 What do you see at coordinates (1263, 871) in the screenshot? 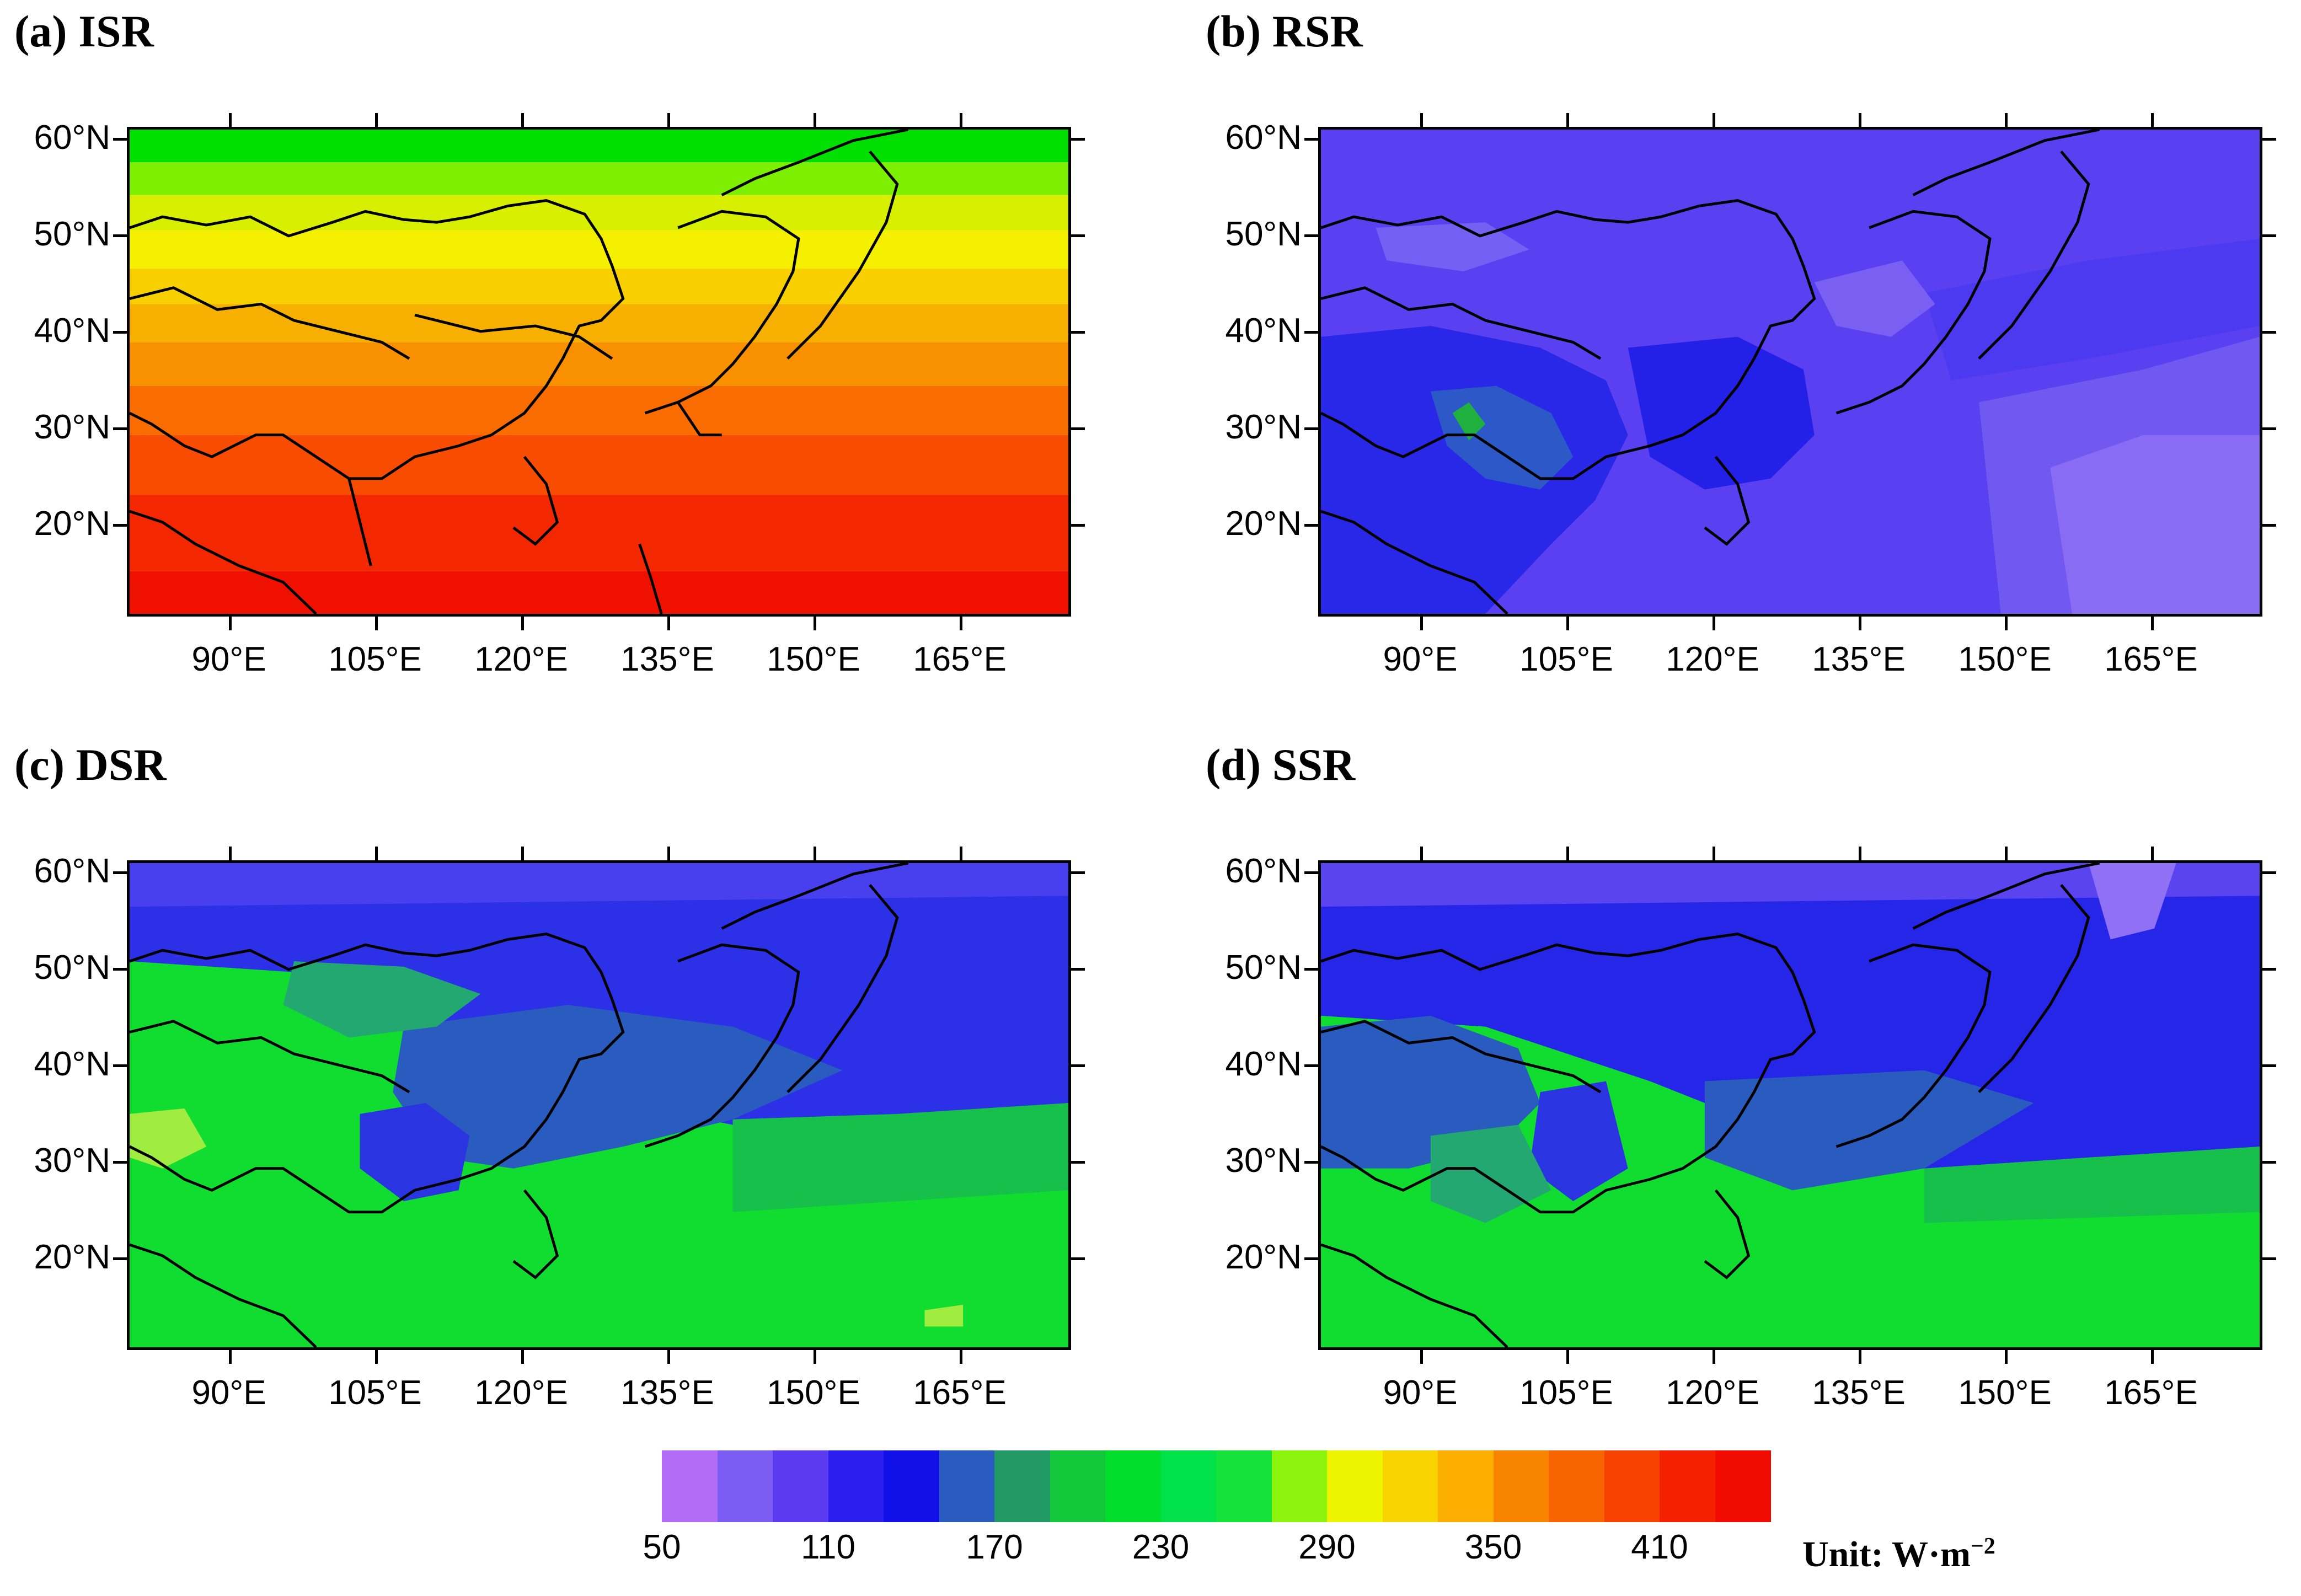
I see `lat-label: 60°N` at bounding box center [1263, 871].